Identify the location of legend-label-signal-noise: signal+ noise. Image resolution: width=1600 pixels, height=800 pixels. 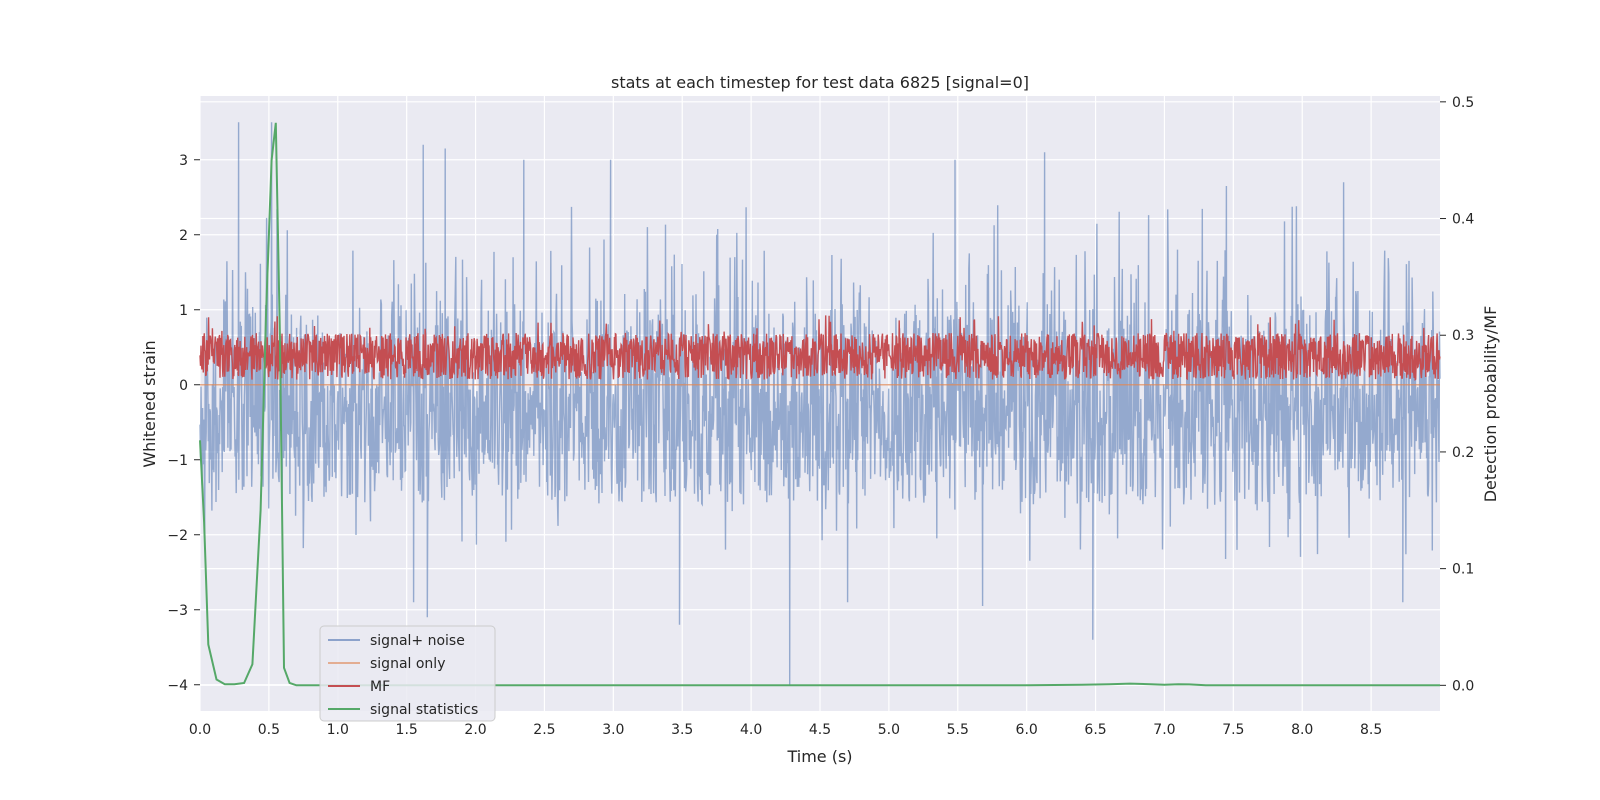
(417, 641).